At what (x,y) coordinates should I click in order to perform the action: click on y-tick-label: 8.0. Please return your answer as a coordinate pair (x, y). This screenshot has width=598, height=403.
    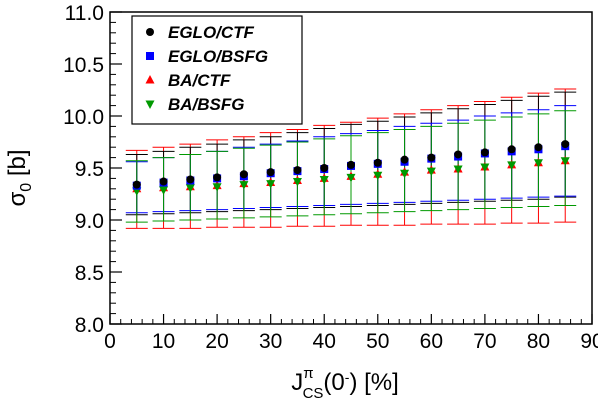
    Looking at the image, I should click on (89, 325).